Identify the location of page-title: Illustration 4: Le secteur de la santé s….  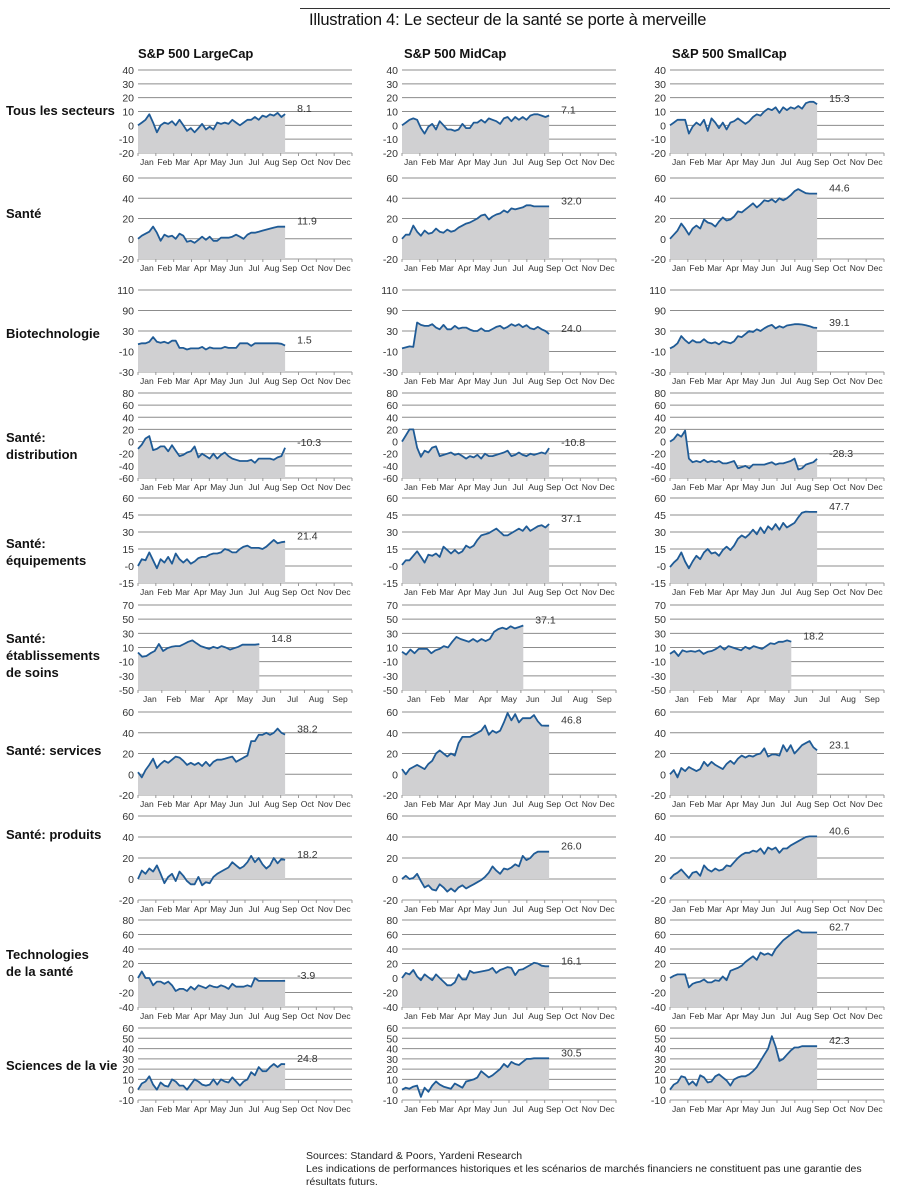
(508, 20).